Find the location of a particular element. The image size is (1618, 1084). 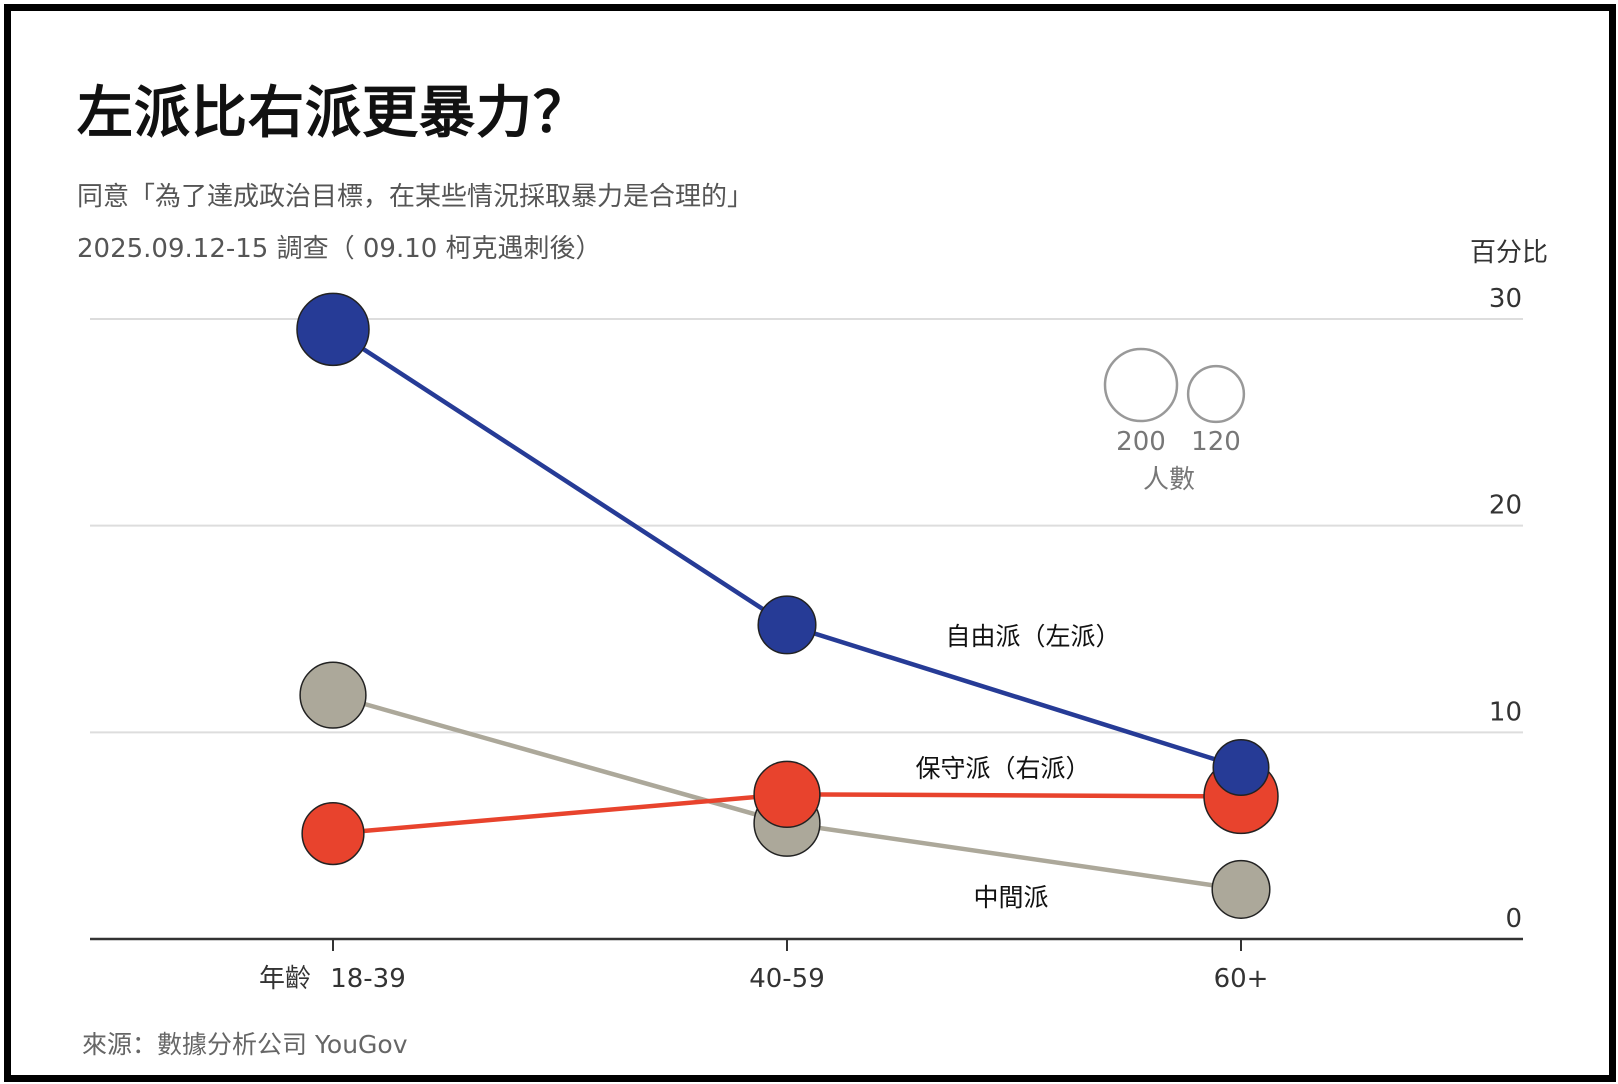

chart-title: 左派比右派更暴力？ is located at coordinates (333, 113).